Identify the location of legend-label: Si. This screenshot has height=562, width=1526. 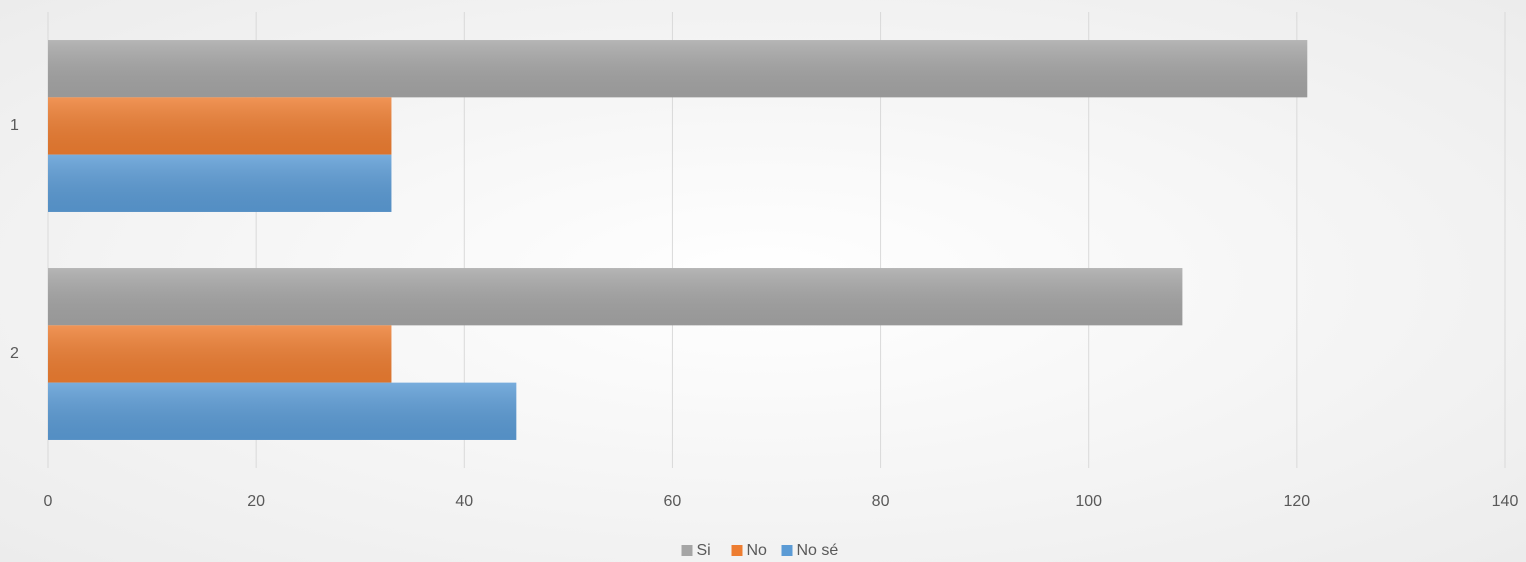
(704, 550).